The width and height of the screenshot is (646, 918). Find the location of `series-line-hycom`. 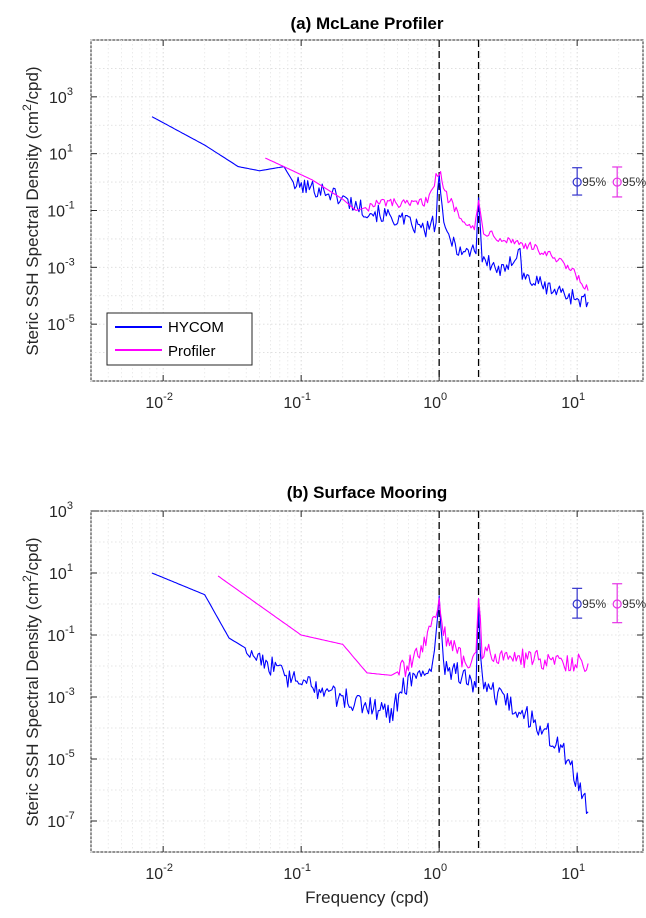

series-line-hycom is located at coordinates (370, 212).